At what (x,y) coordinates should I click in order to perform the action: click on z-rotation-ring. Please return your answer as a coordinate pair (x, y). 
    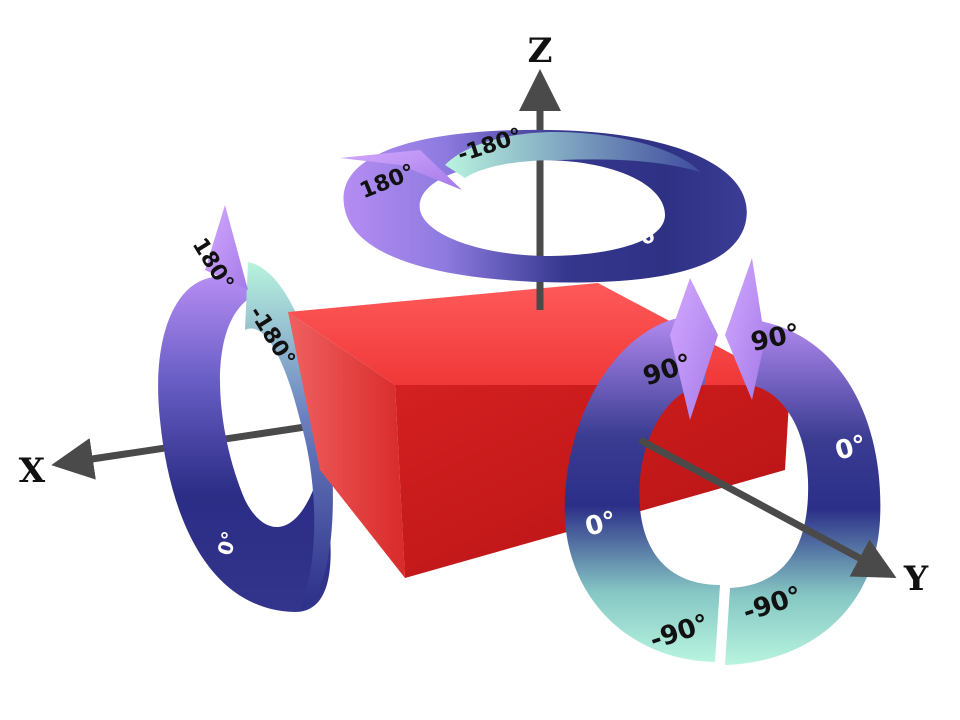
    Looking at the image, I should click on (543, 206).